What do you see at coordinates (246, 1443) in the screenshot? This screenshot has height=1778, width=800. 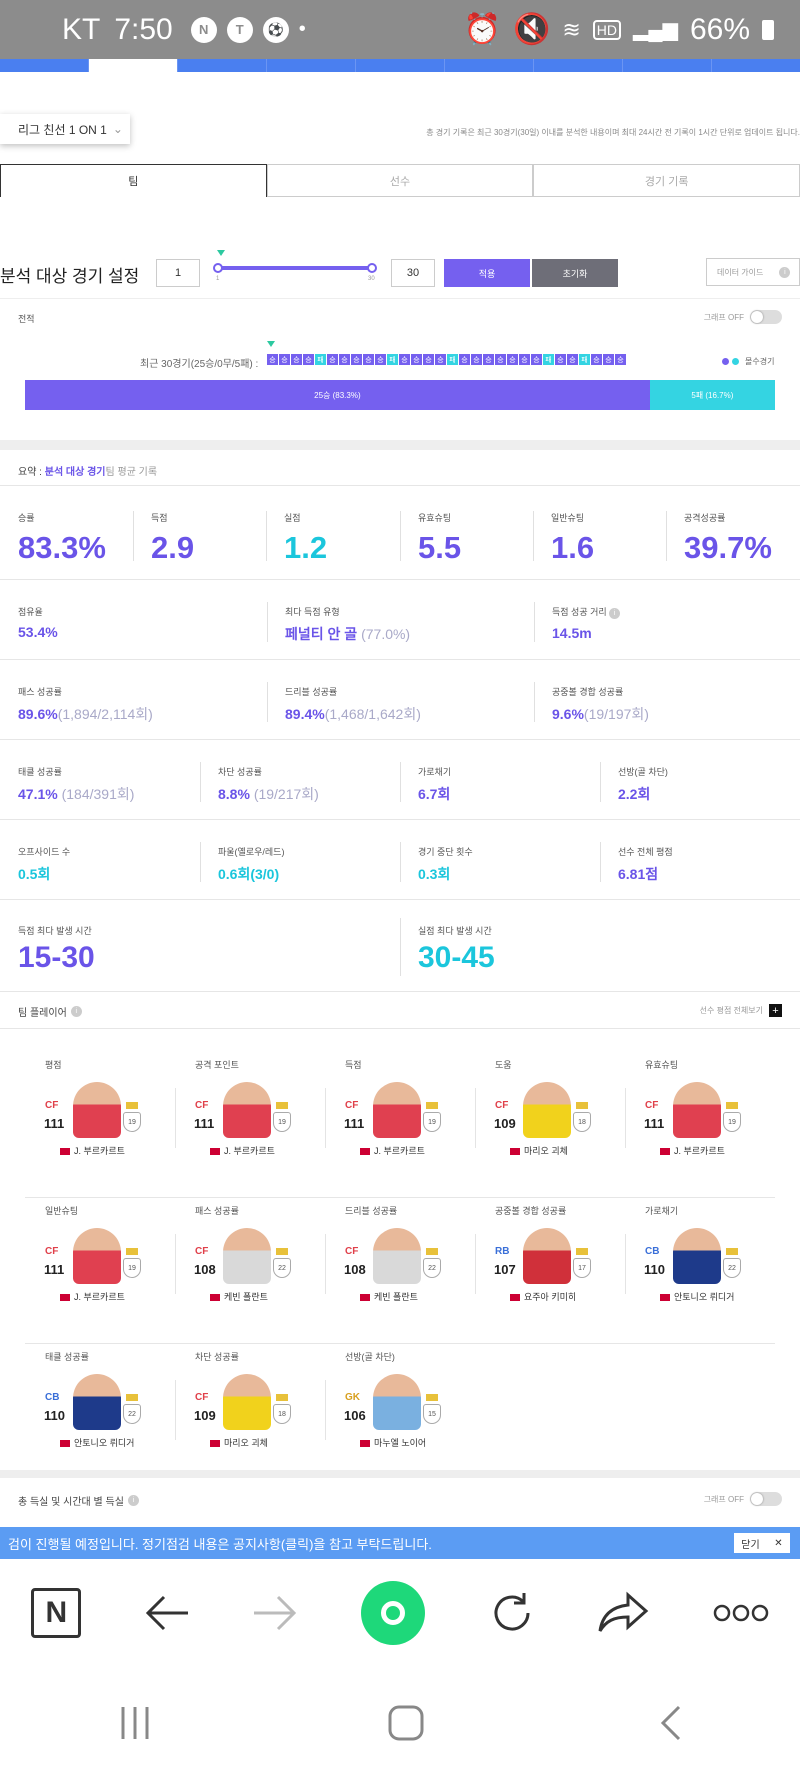 I see `player-name: 마리오 괴체` at bounding box center [246, 1443].